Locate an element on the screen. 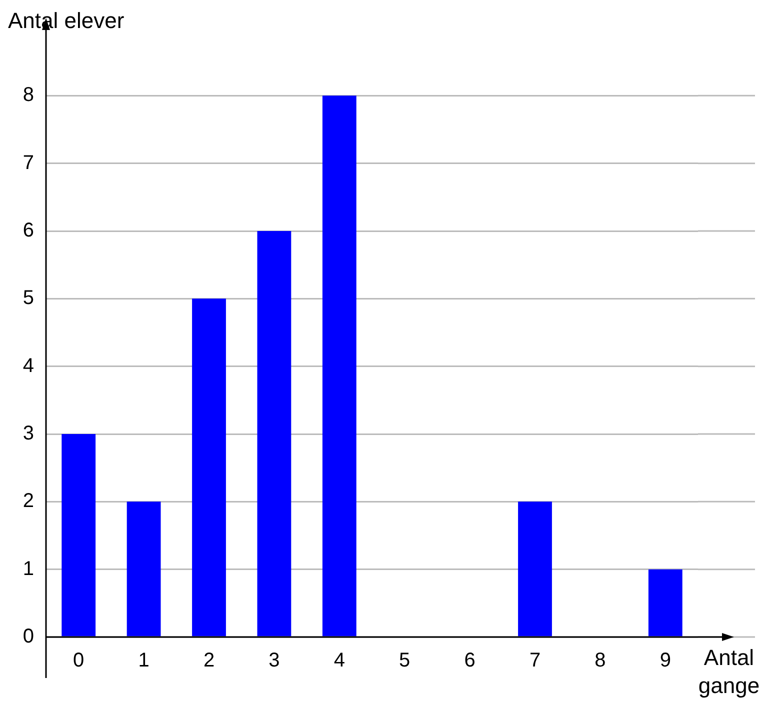 The width and height of the screenshot is (774, 706). y-tick-label: 2 is located at coordinates (28, 501).